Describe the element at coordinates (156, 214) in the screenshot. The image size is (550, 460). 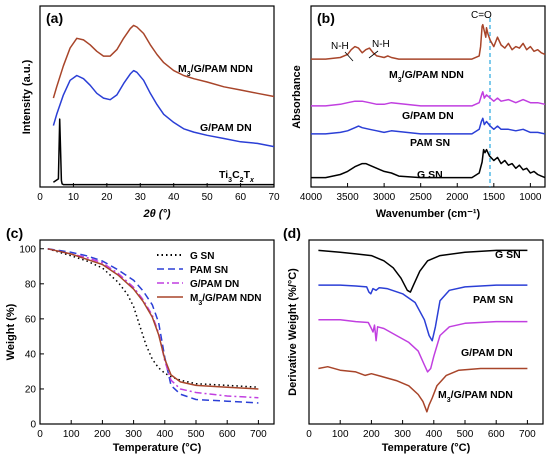
I see `panel-a-xlabel: 2θ (°)` at that location.